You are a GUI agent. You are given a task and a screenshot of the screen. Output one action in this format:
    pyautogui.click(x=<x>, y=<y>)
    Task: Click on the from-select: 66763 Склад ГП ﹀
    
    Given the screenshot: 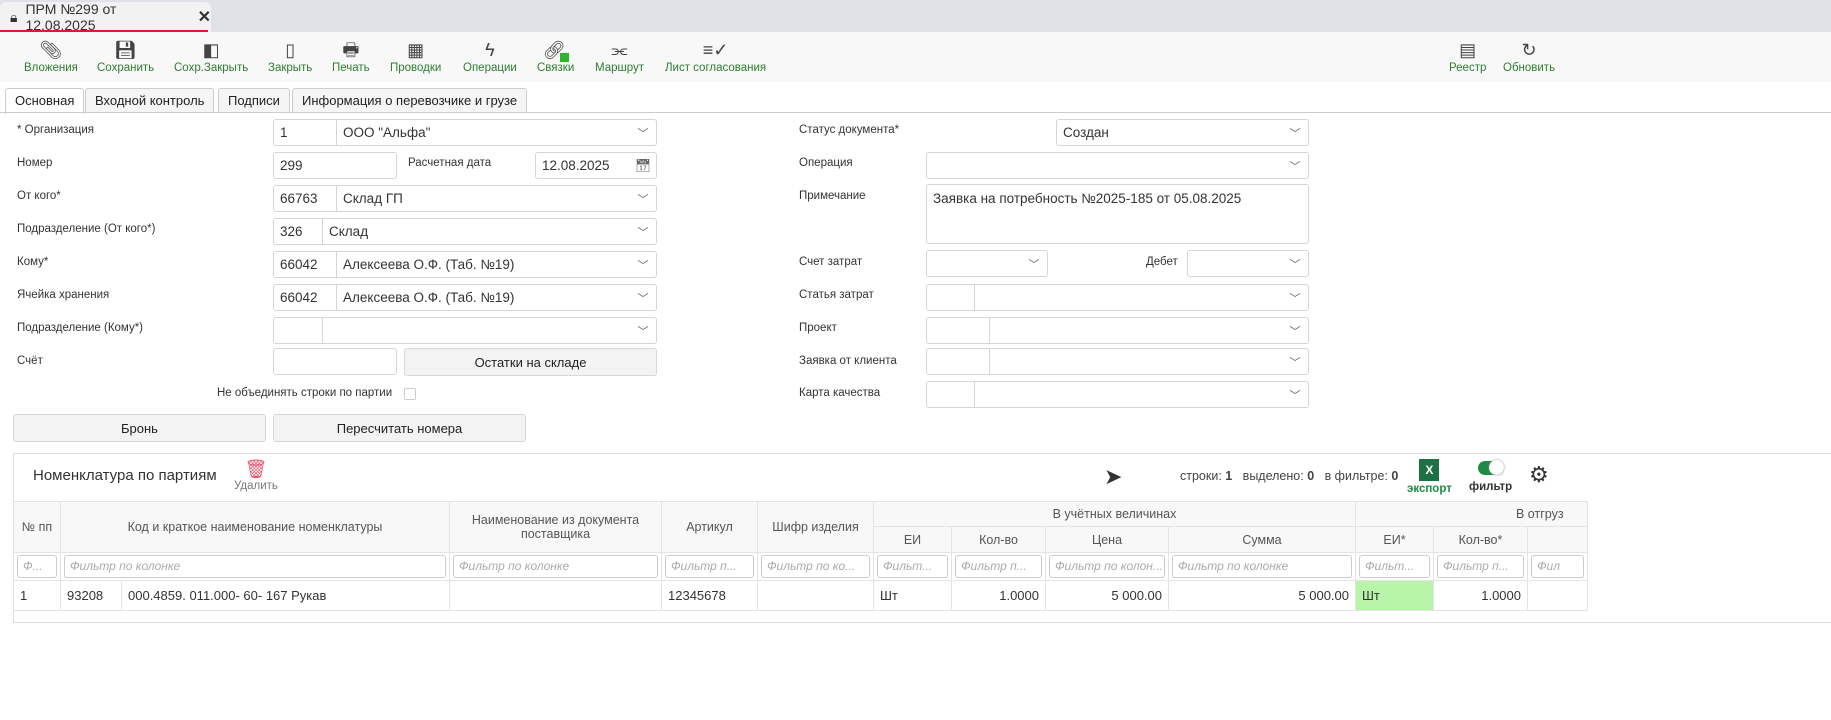 What is the action you would take?
    pyautogui.click(x=465, y=198)
    